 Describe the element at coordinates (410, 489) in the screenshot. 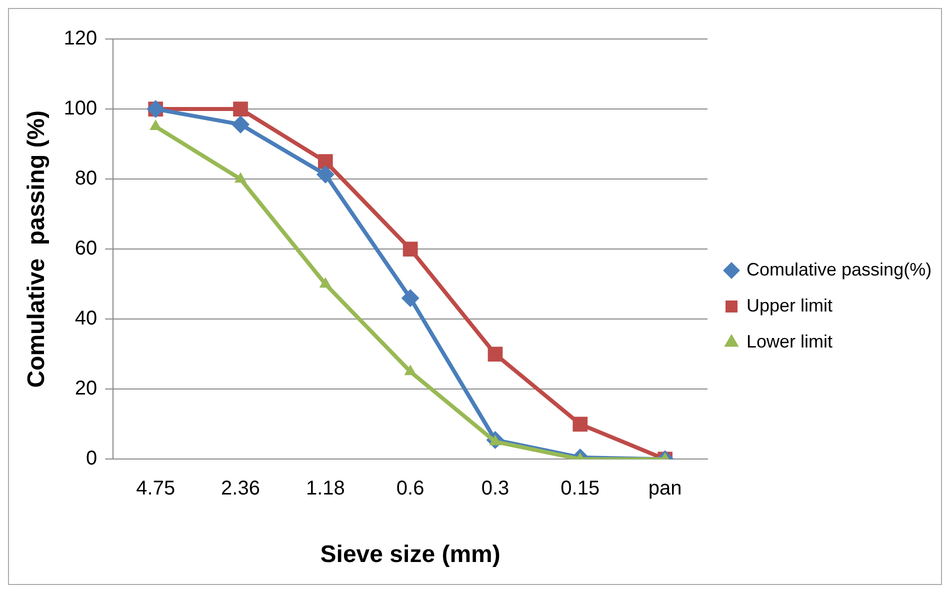

I see `x-tick-label: 0.6` at that location.